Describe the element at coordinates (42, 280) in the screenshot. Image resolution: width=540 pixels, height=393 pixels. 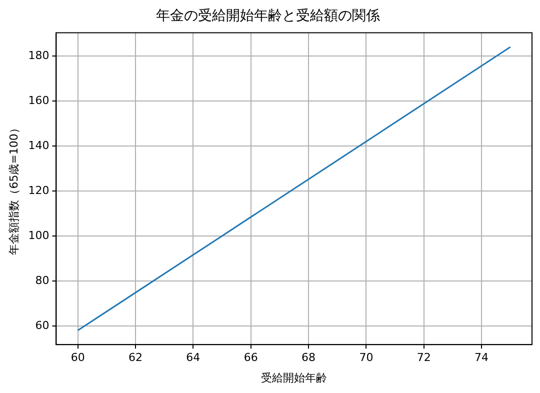
I see `y-tick-label: 80` at that location.